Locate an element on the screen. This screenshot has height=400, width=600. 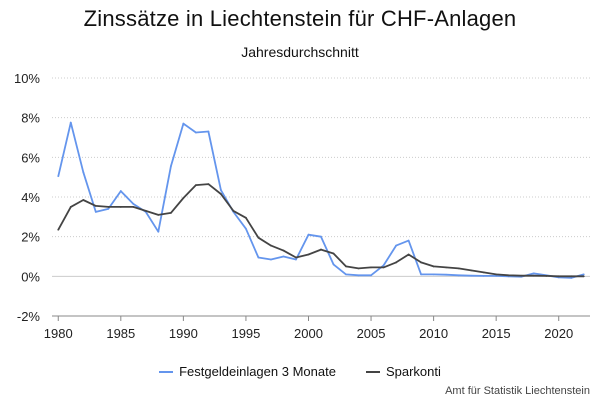
x-tick-label: 2000 is located at coordinates (308, 333).